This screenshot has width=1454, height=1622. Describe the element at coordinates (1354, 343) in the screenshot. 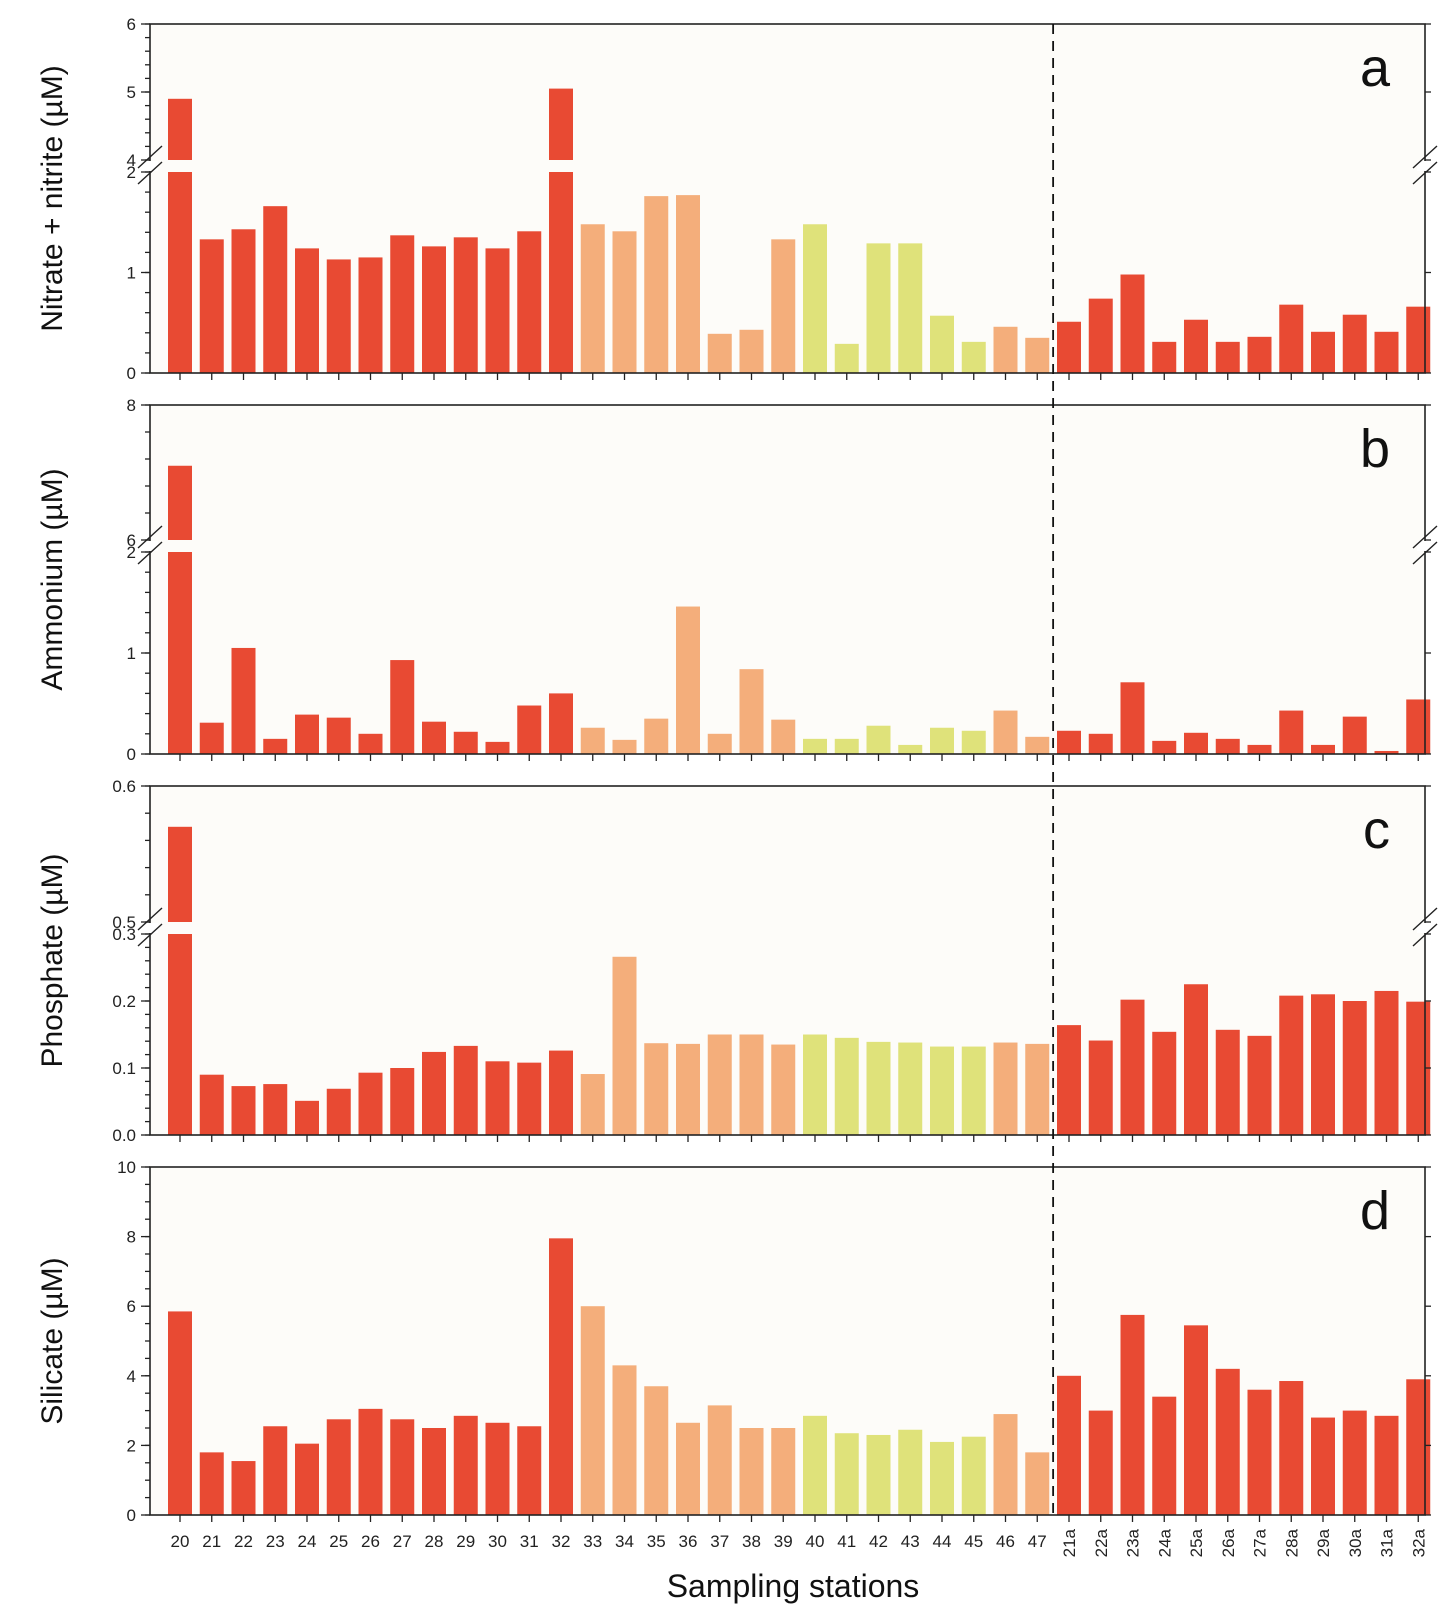

I see `bar-a-30a` at that location.